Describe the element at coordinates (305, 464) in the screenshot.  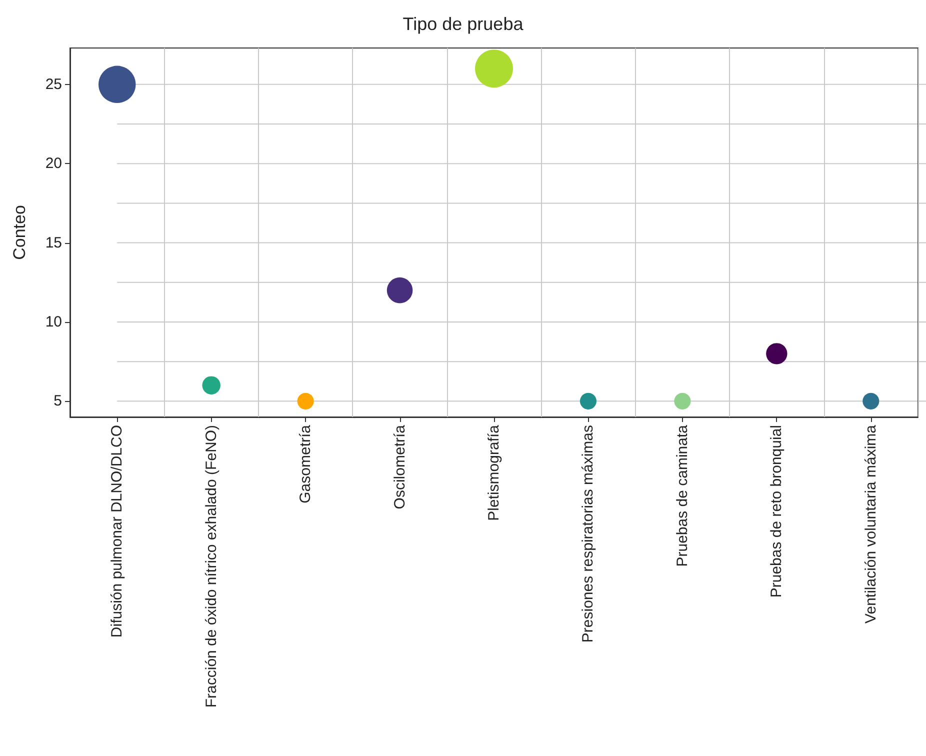
I see `x-tick-label: Gasometría` at that location.